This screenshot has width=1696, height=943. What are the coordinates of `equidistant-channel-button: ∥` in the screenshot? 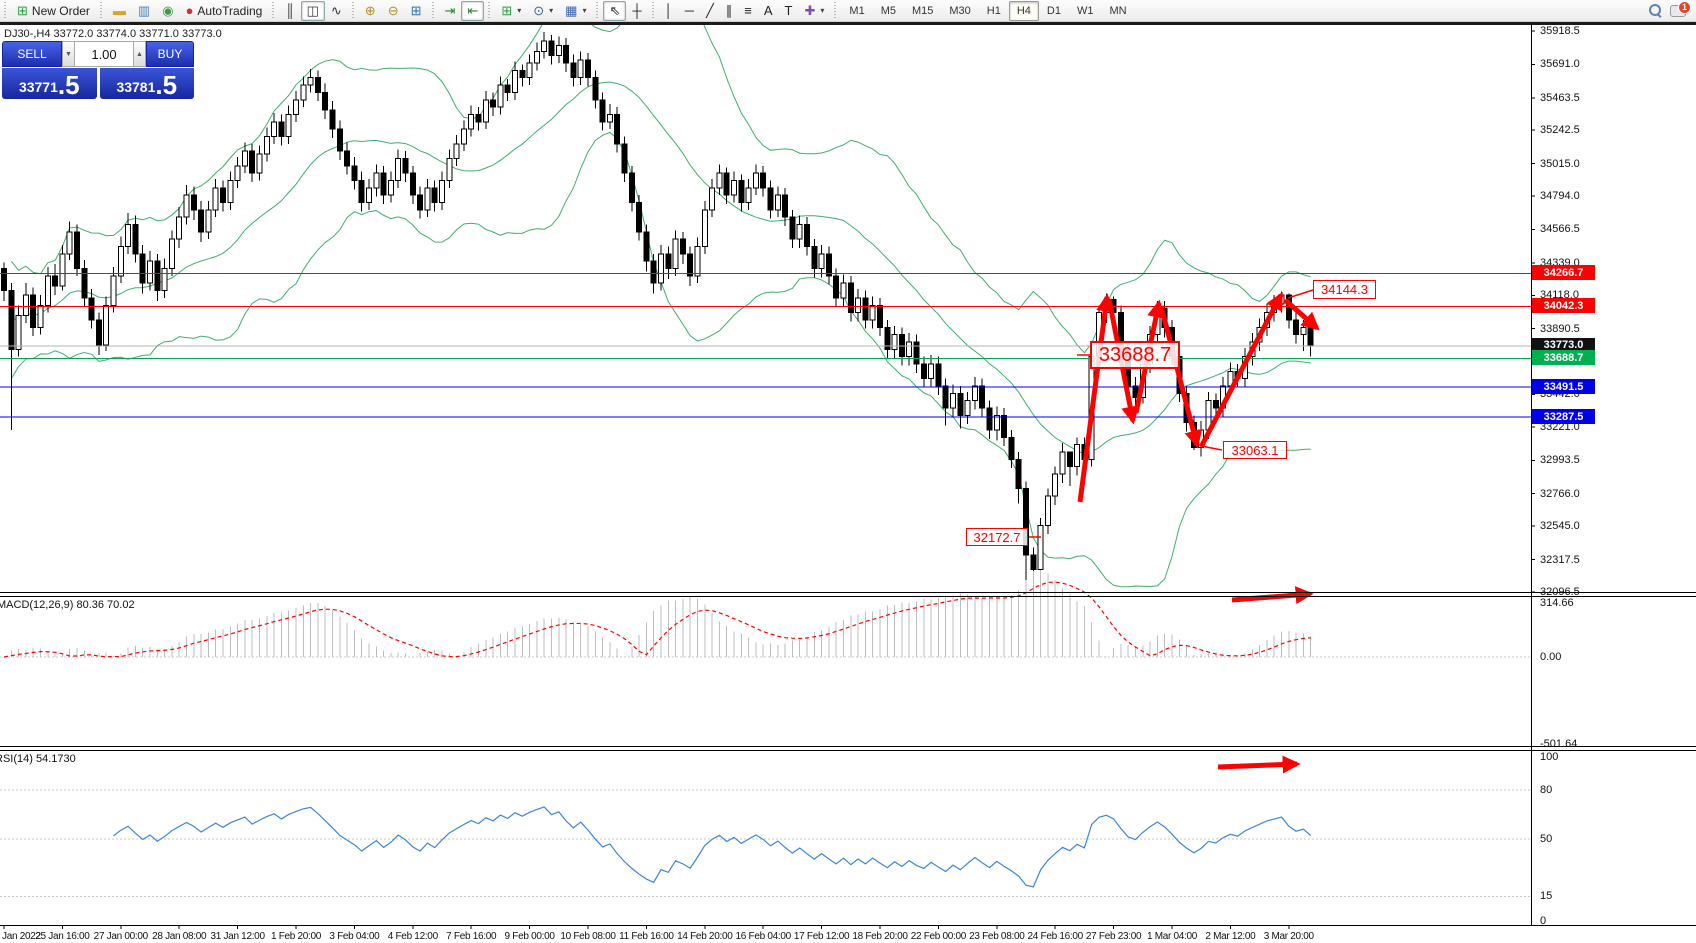 It's located at (729, 11).